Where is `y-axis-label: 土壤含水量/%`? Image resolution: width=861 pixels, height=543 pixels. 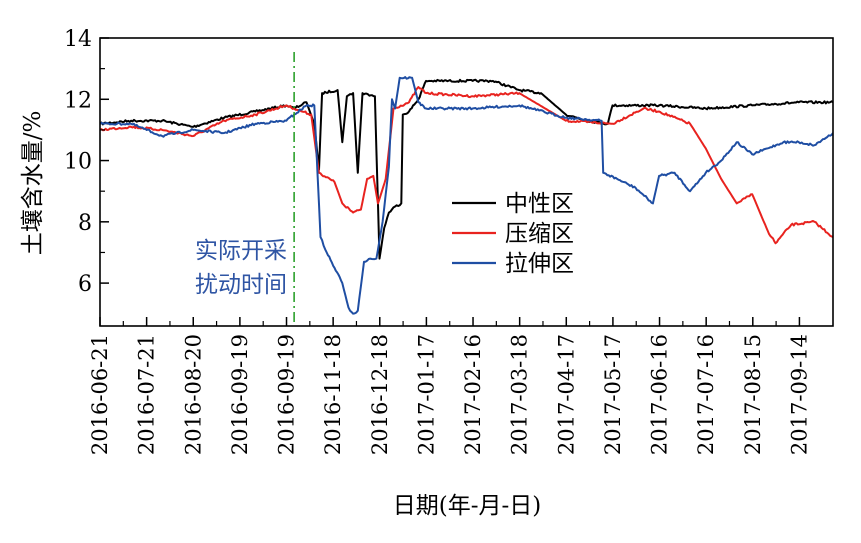
y-axis-label: 土壤含水量/% is located at coordinates (33, 183).